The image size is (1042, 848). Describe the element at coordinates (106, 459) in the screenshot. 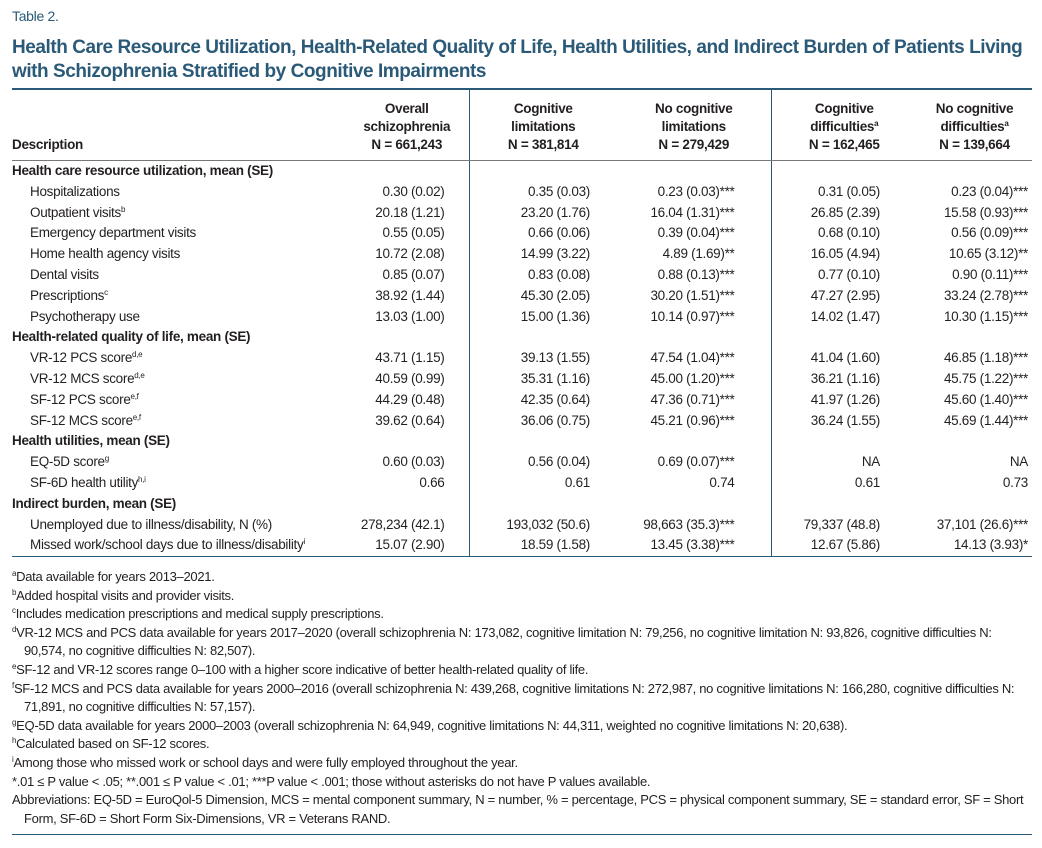

I see `footnote-ref: g` at that location.